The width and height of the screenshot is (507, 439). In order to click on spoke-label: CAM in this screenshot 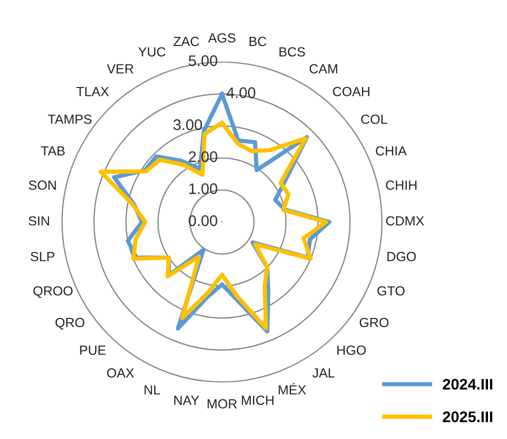, I will do `click(324, 69)`.